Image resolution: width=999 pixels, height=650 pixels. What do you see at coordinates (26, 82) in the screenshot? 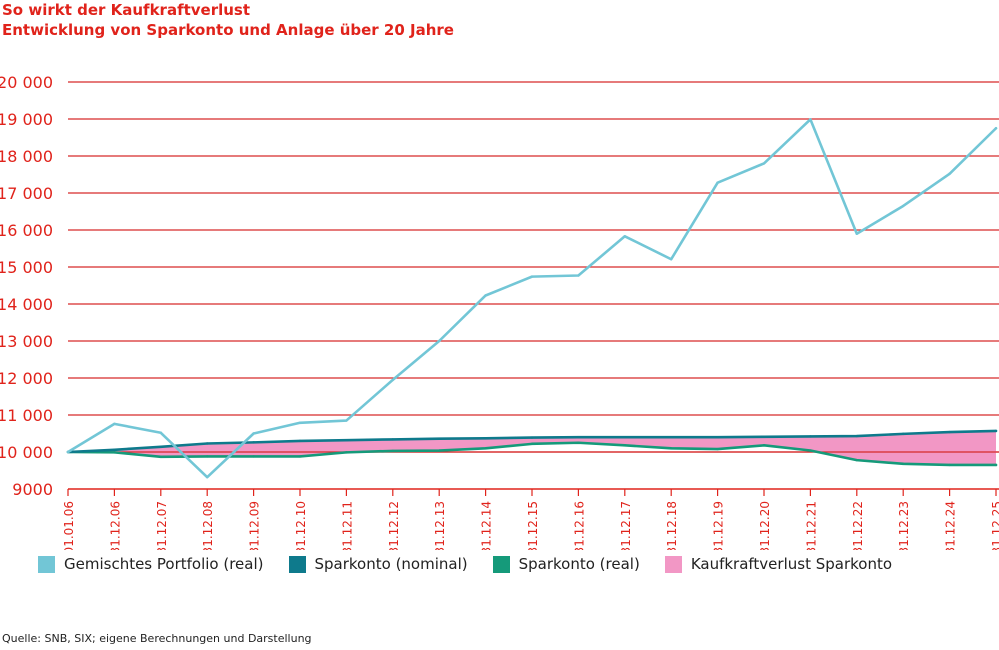
I see `y-tick-label-20000: 20 000` at bounding box center [26, 82].